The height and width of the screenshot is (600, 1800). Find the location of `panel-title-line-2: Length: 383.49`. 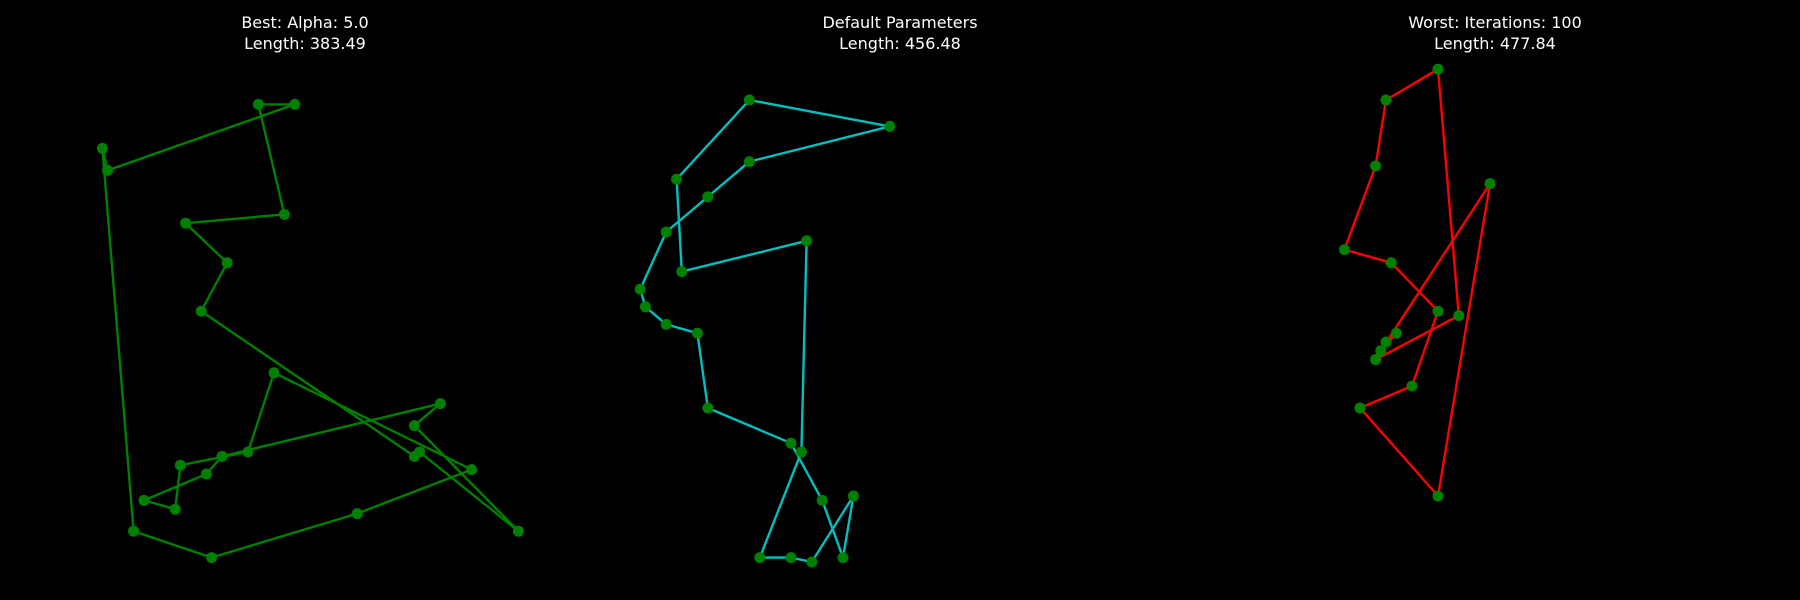

panel-title-line-2: Length: 383.49 is located at coordinates (305, 43).